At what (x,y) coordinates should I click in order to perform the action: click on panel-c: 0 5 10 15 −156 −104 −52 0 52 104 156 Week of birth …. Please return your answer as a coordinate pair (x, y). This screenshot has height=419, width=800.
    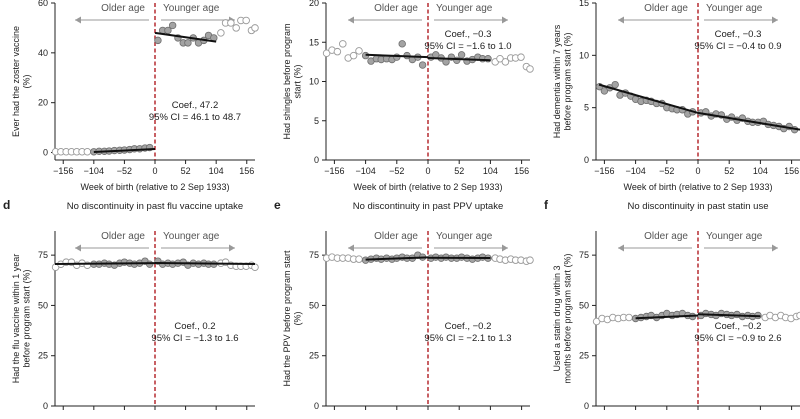
    Looking at the image, I should click on (676, 96).